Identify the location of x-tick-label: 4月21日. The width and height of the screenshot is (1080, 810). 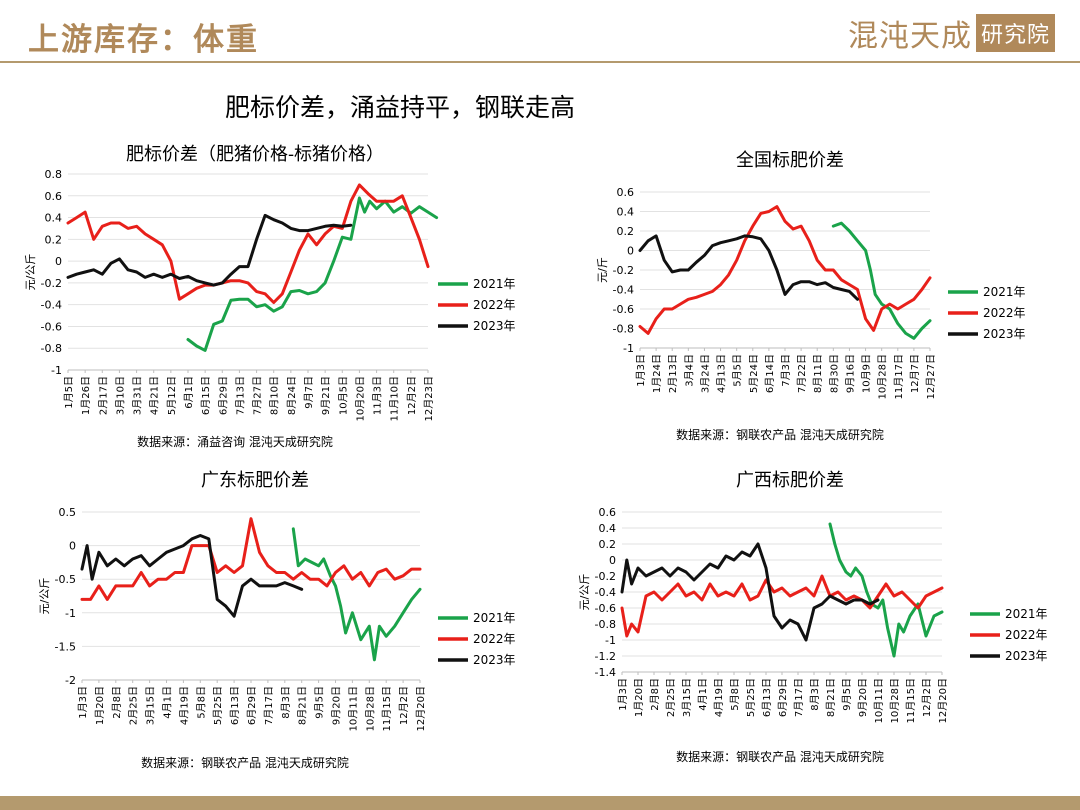
(155, 395).